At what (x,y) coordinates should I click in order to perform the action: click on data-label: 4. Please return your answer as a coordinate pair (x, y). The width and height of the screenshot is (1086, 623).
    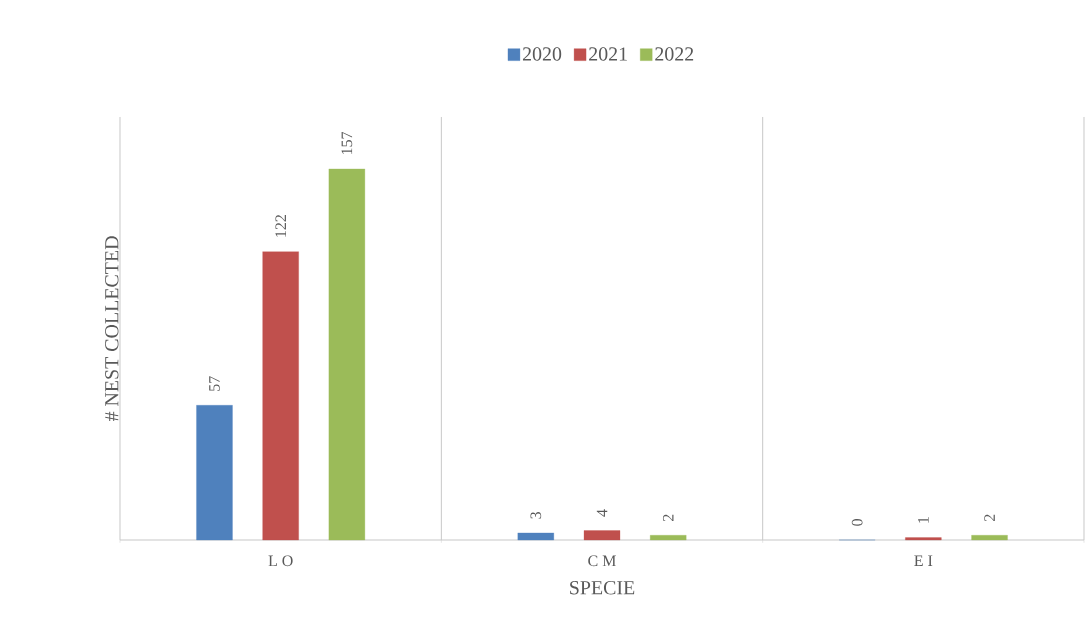
    Looking at the image, I should click on (602, 513).